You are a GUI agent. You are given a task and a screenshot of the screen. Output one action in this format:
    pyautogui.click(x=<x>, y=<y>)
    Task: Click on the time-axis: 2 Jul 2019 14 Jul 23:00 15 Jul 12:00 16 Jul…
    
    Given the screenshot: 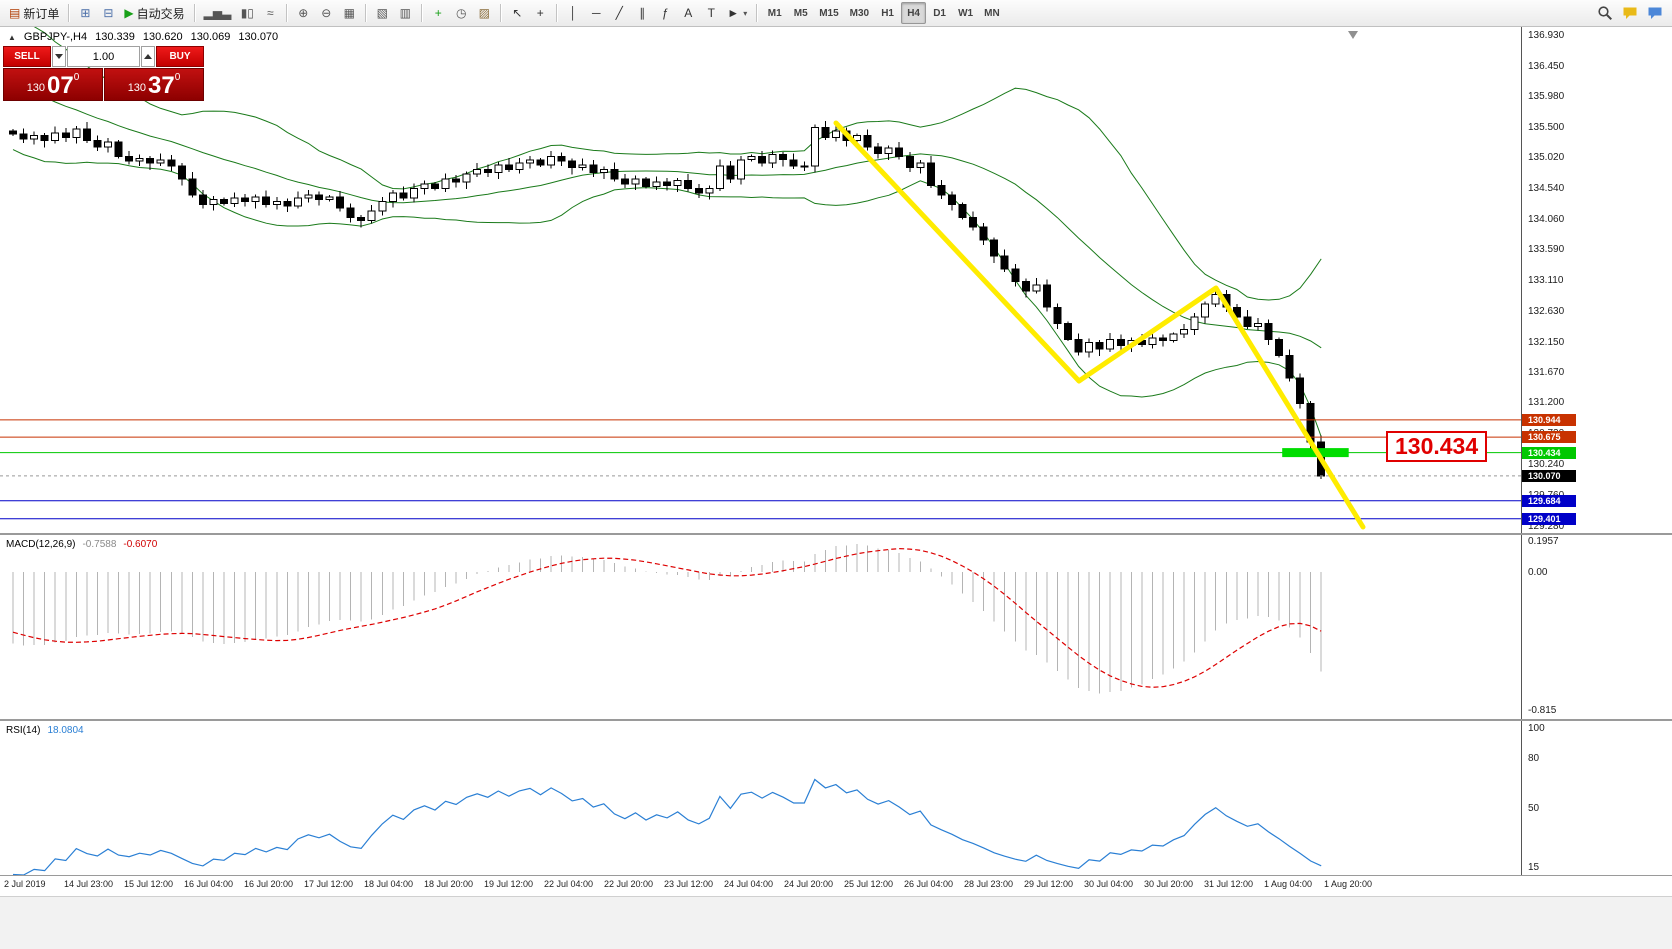 What is the action you would take?
    pyautogui.click(x=836, y=886)
    